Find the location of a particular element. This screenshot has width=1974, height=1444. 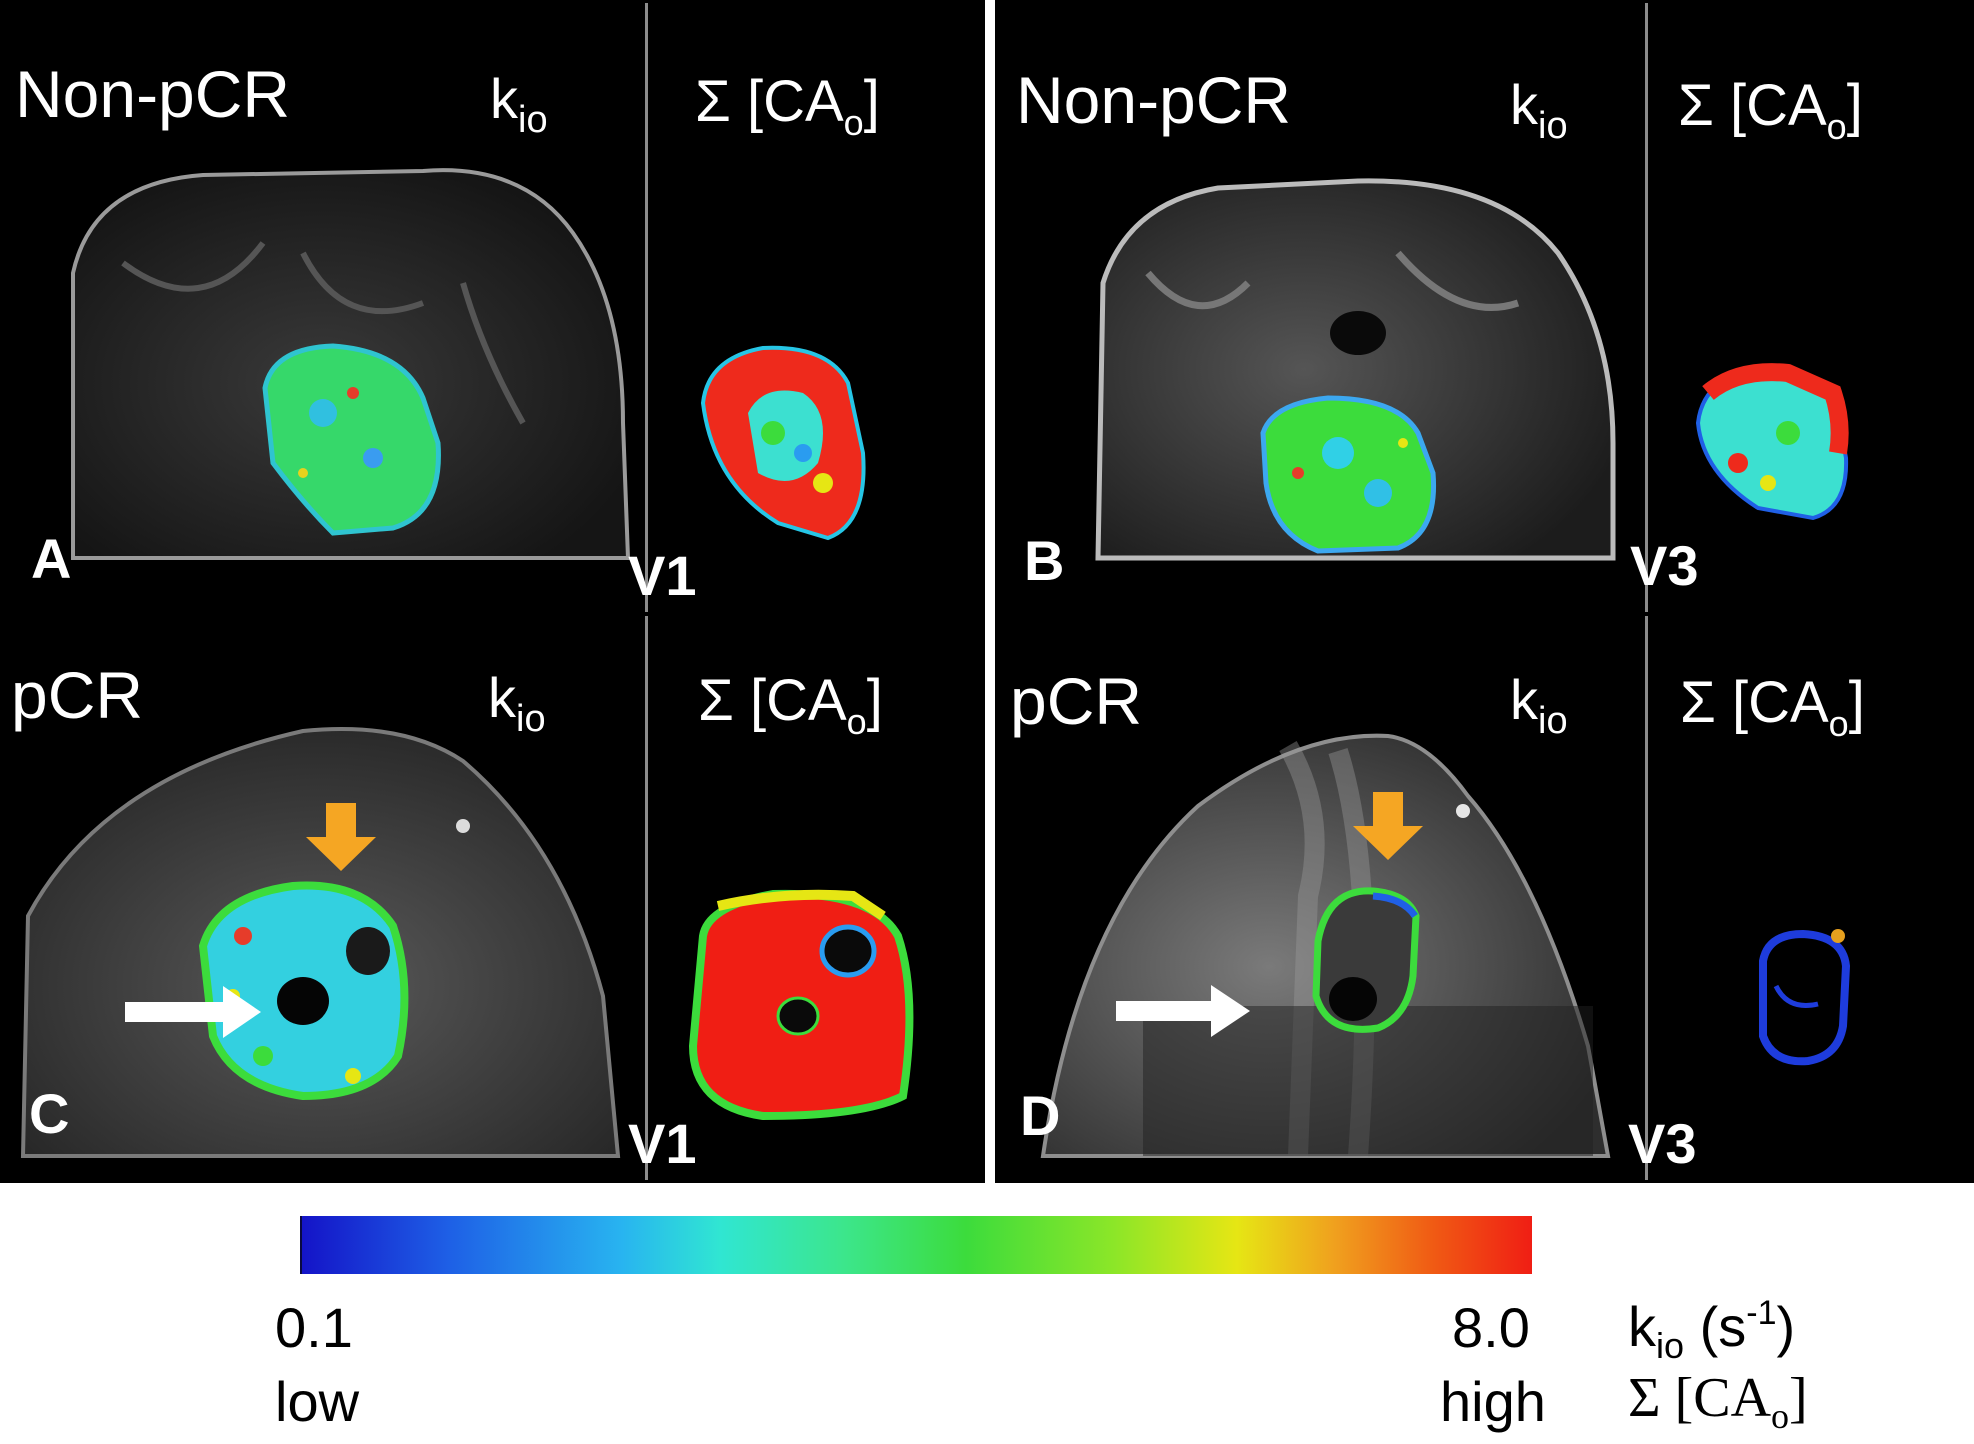

colorbar-max-word: high is located at coordinates (1493, 1401).